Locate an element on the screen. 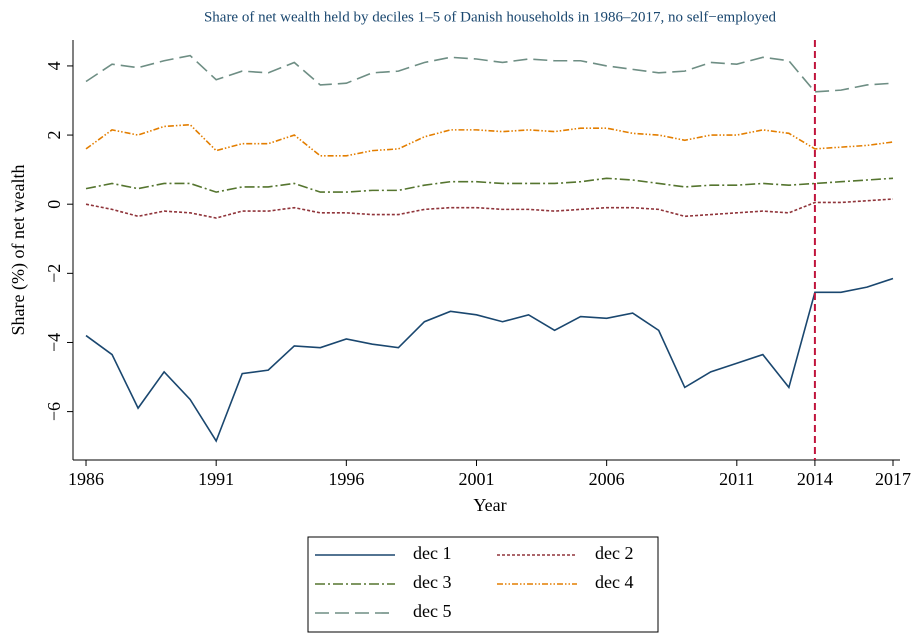 Image resolution: width=922 pixels, height=642 pixels. y-tick-label: 0 is located at coordinates (54, 204).